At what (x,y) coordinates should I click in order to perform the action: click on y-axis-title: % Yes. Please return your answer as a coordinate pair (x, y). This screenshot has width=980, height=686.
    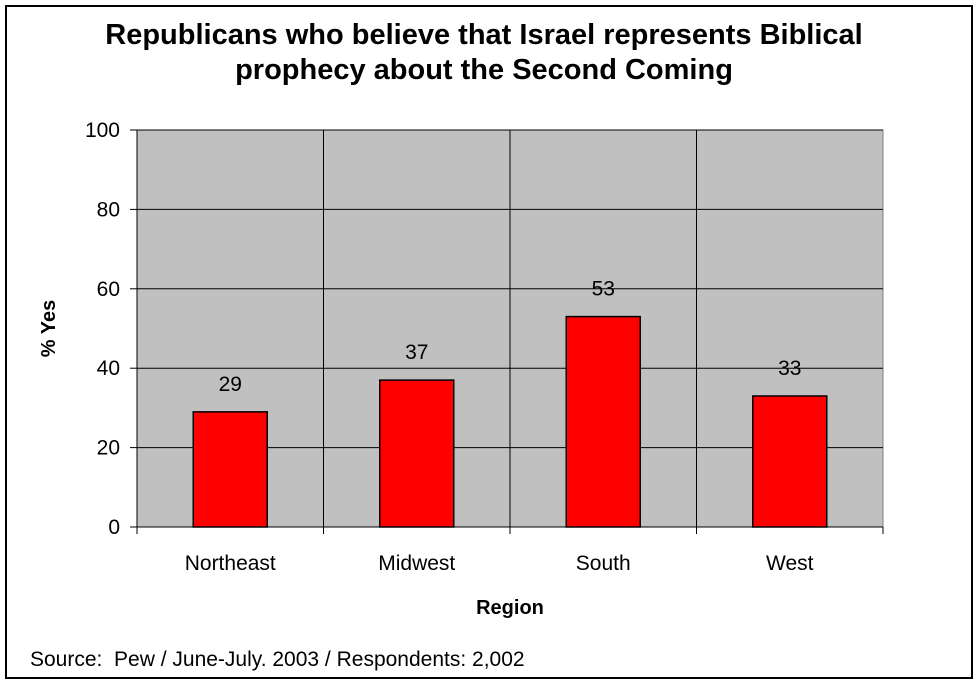
    Looking at the image, I should click on (49, 328).